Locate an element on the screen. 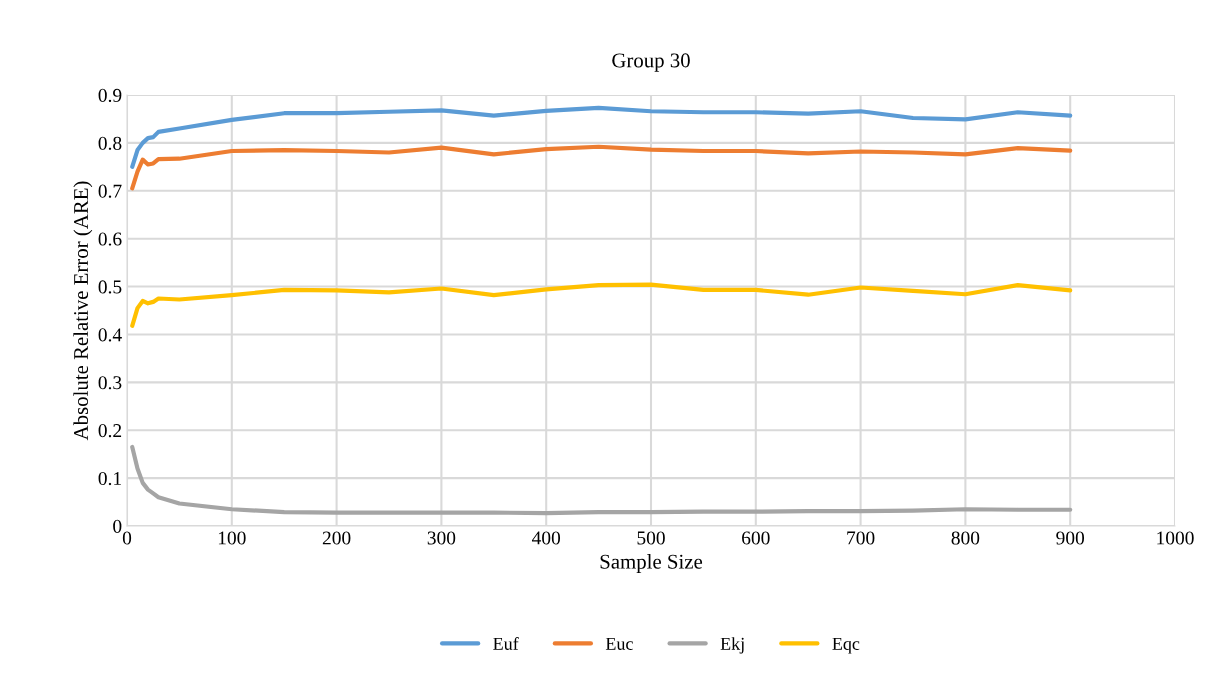  x-tick-label: 500 is located at coordinates (651, 538).